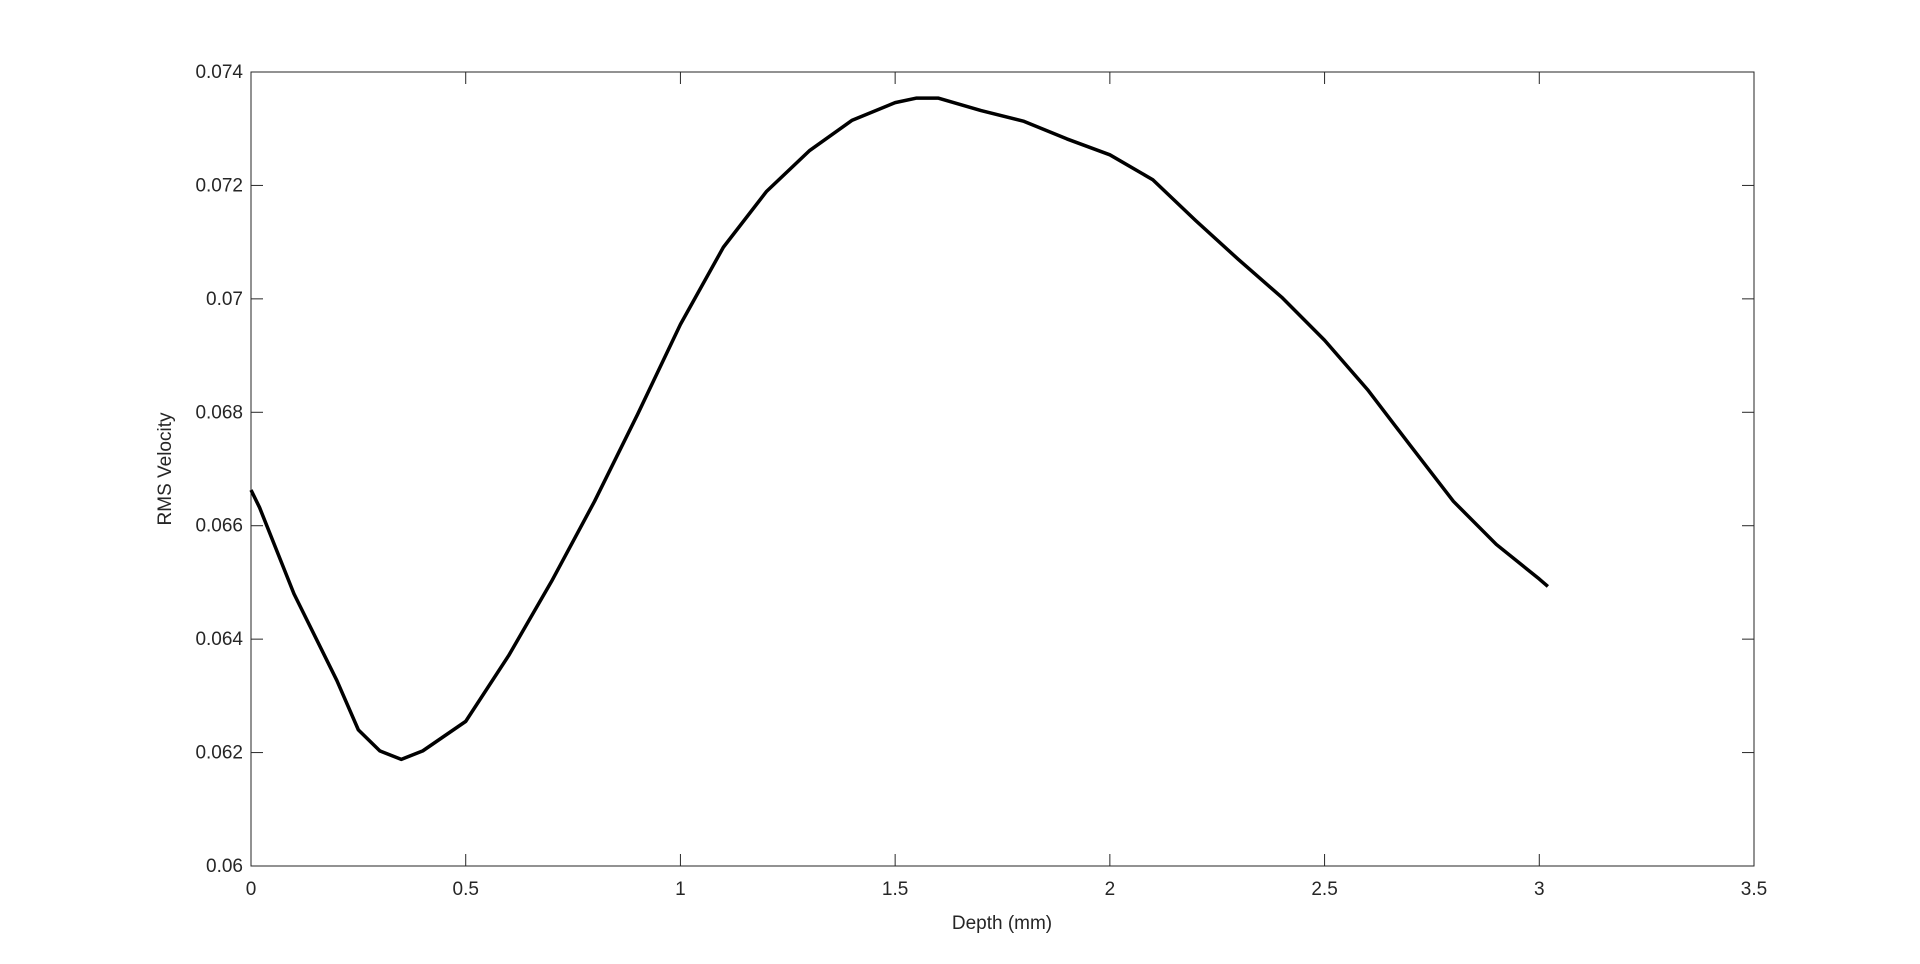  What do you see at coordinates (224, 299) in the screenshot?
I see `y-tick-label: 0.07` at bounding box center [224, 299].